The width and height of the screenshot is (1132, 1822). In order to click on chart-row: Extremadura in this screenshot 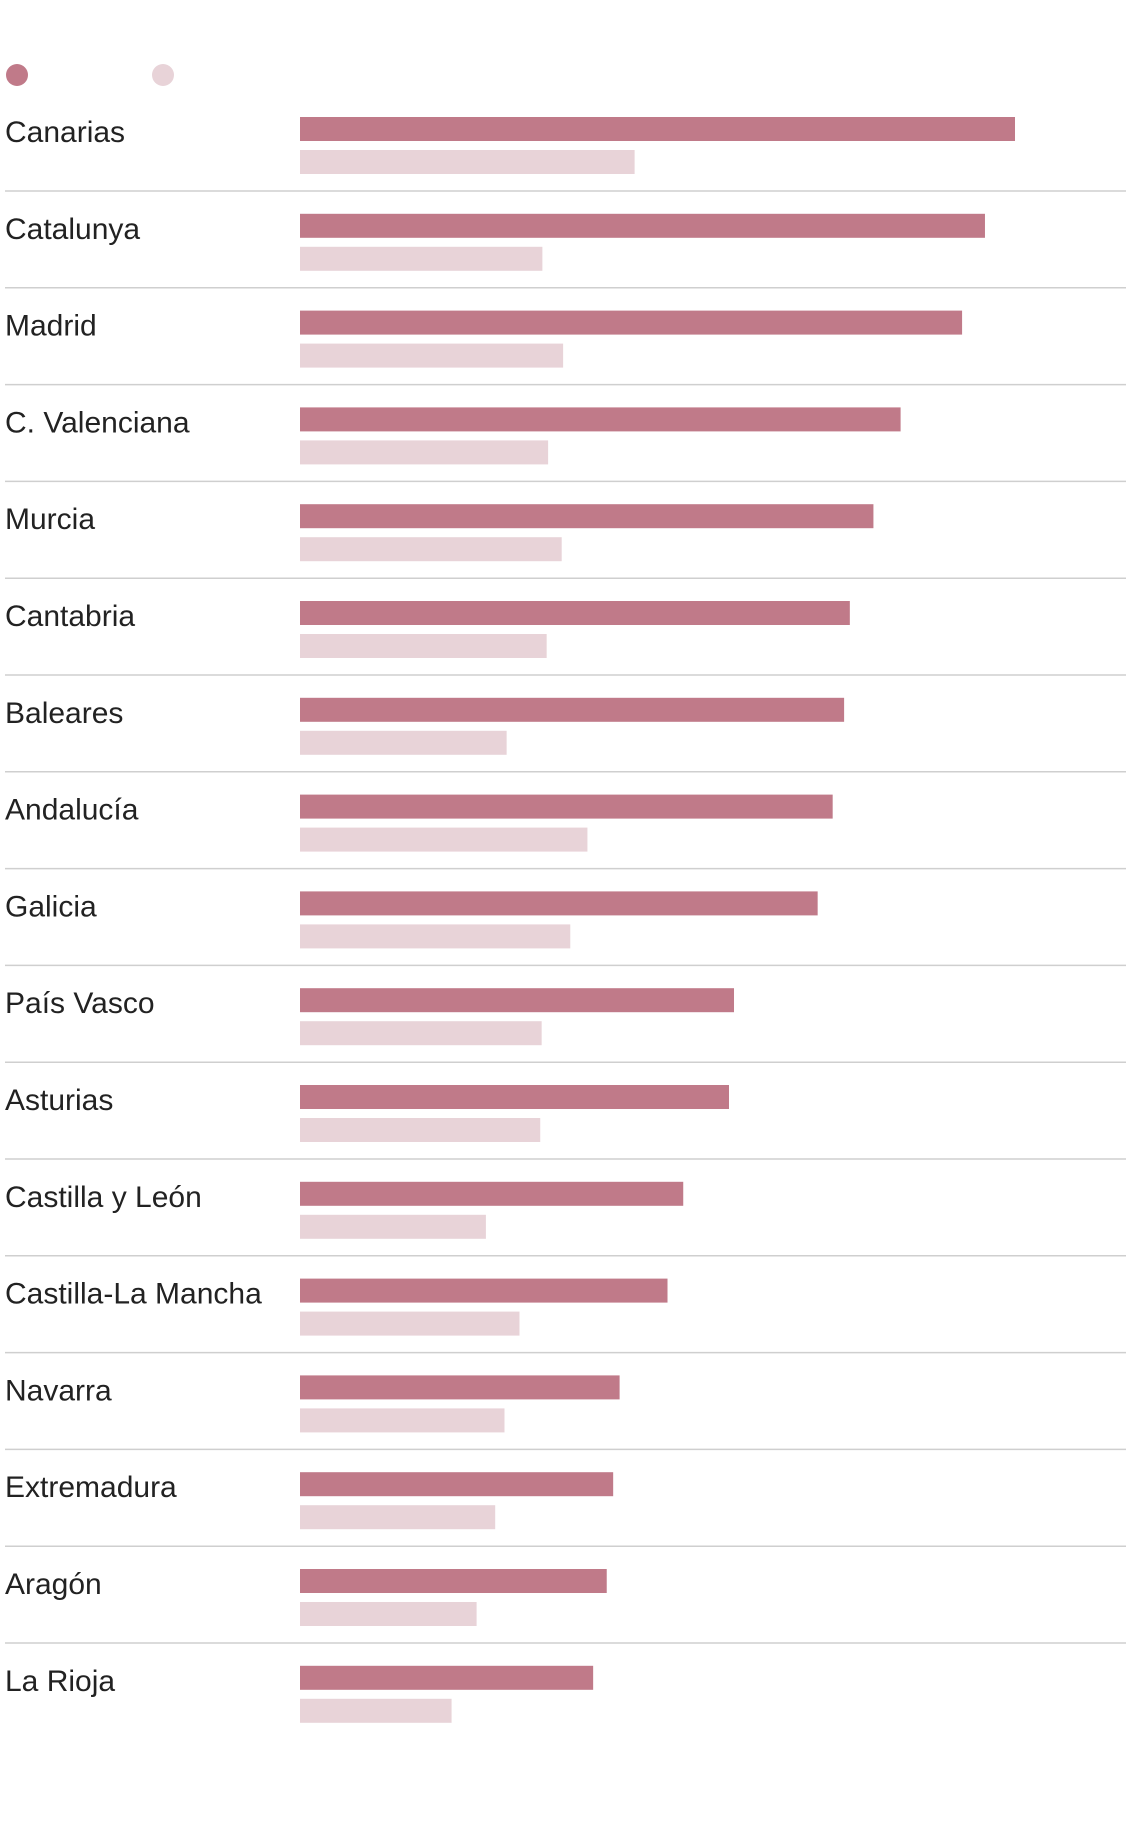, I will do `click(565, 1509)`.